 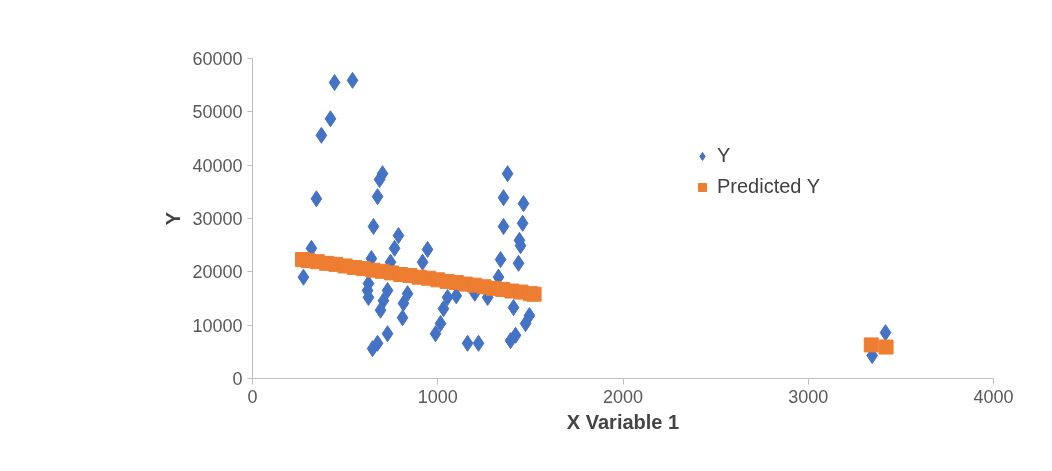 I want to click on y-tick-label: 30000, so click(x=217, y=219).